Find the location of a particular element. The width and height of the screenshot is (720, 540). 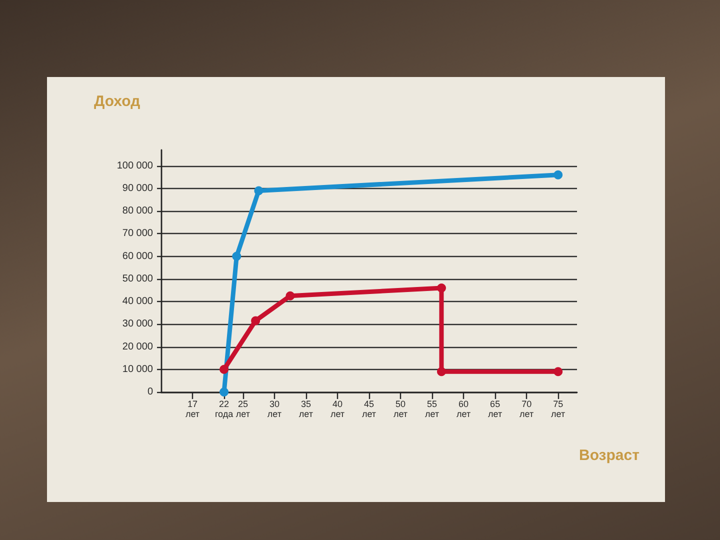

x-tick-label: 55 лет is located at coordinates (432, 409).